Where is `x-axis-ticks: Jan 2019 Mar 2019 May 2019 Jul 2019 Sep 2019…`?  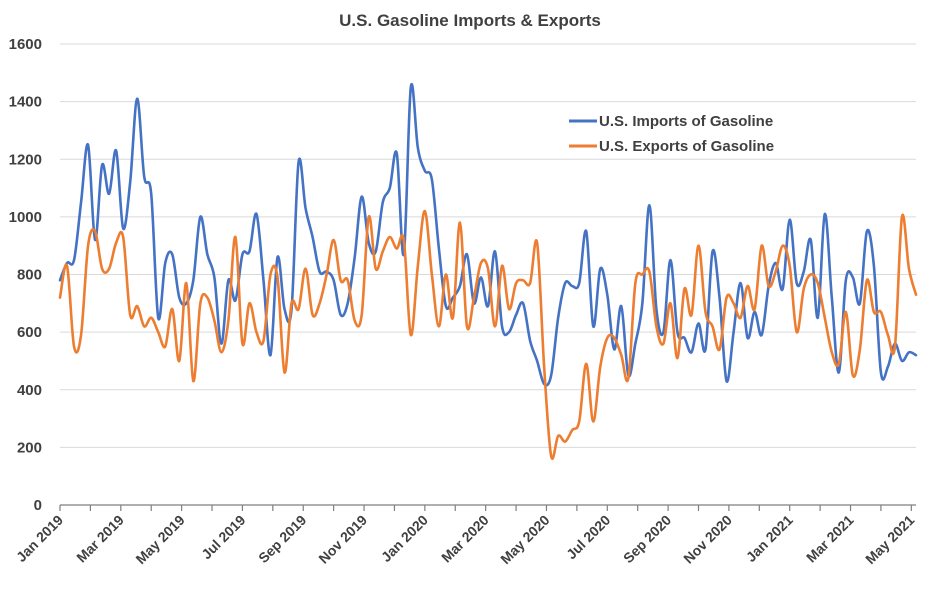
x-axis-ticks: Jan 2019 Mar 2019 May 2019 Jul 2019 Sep 2019… is located at coordinates (465, 536).